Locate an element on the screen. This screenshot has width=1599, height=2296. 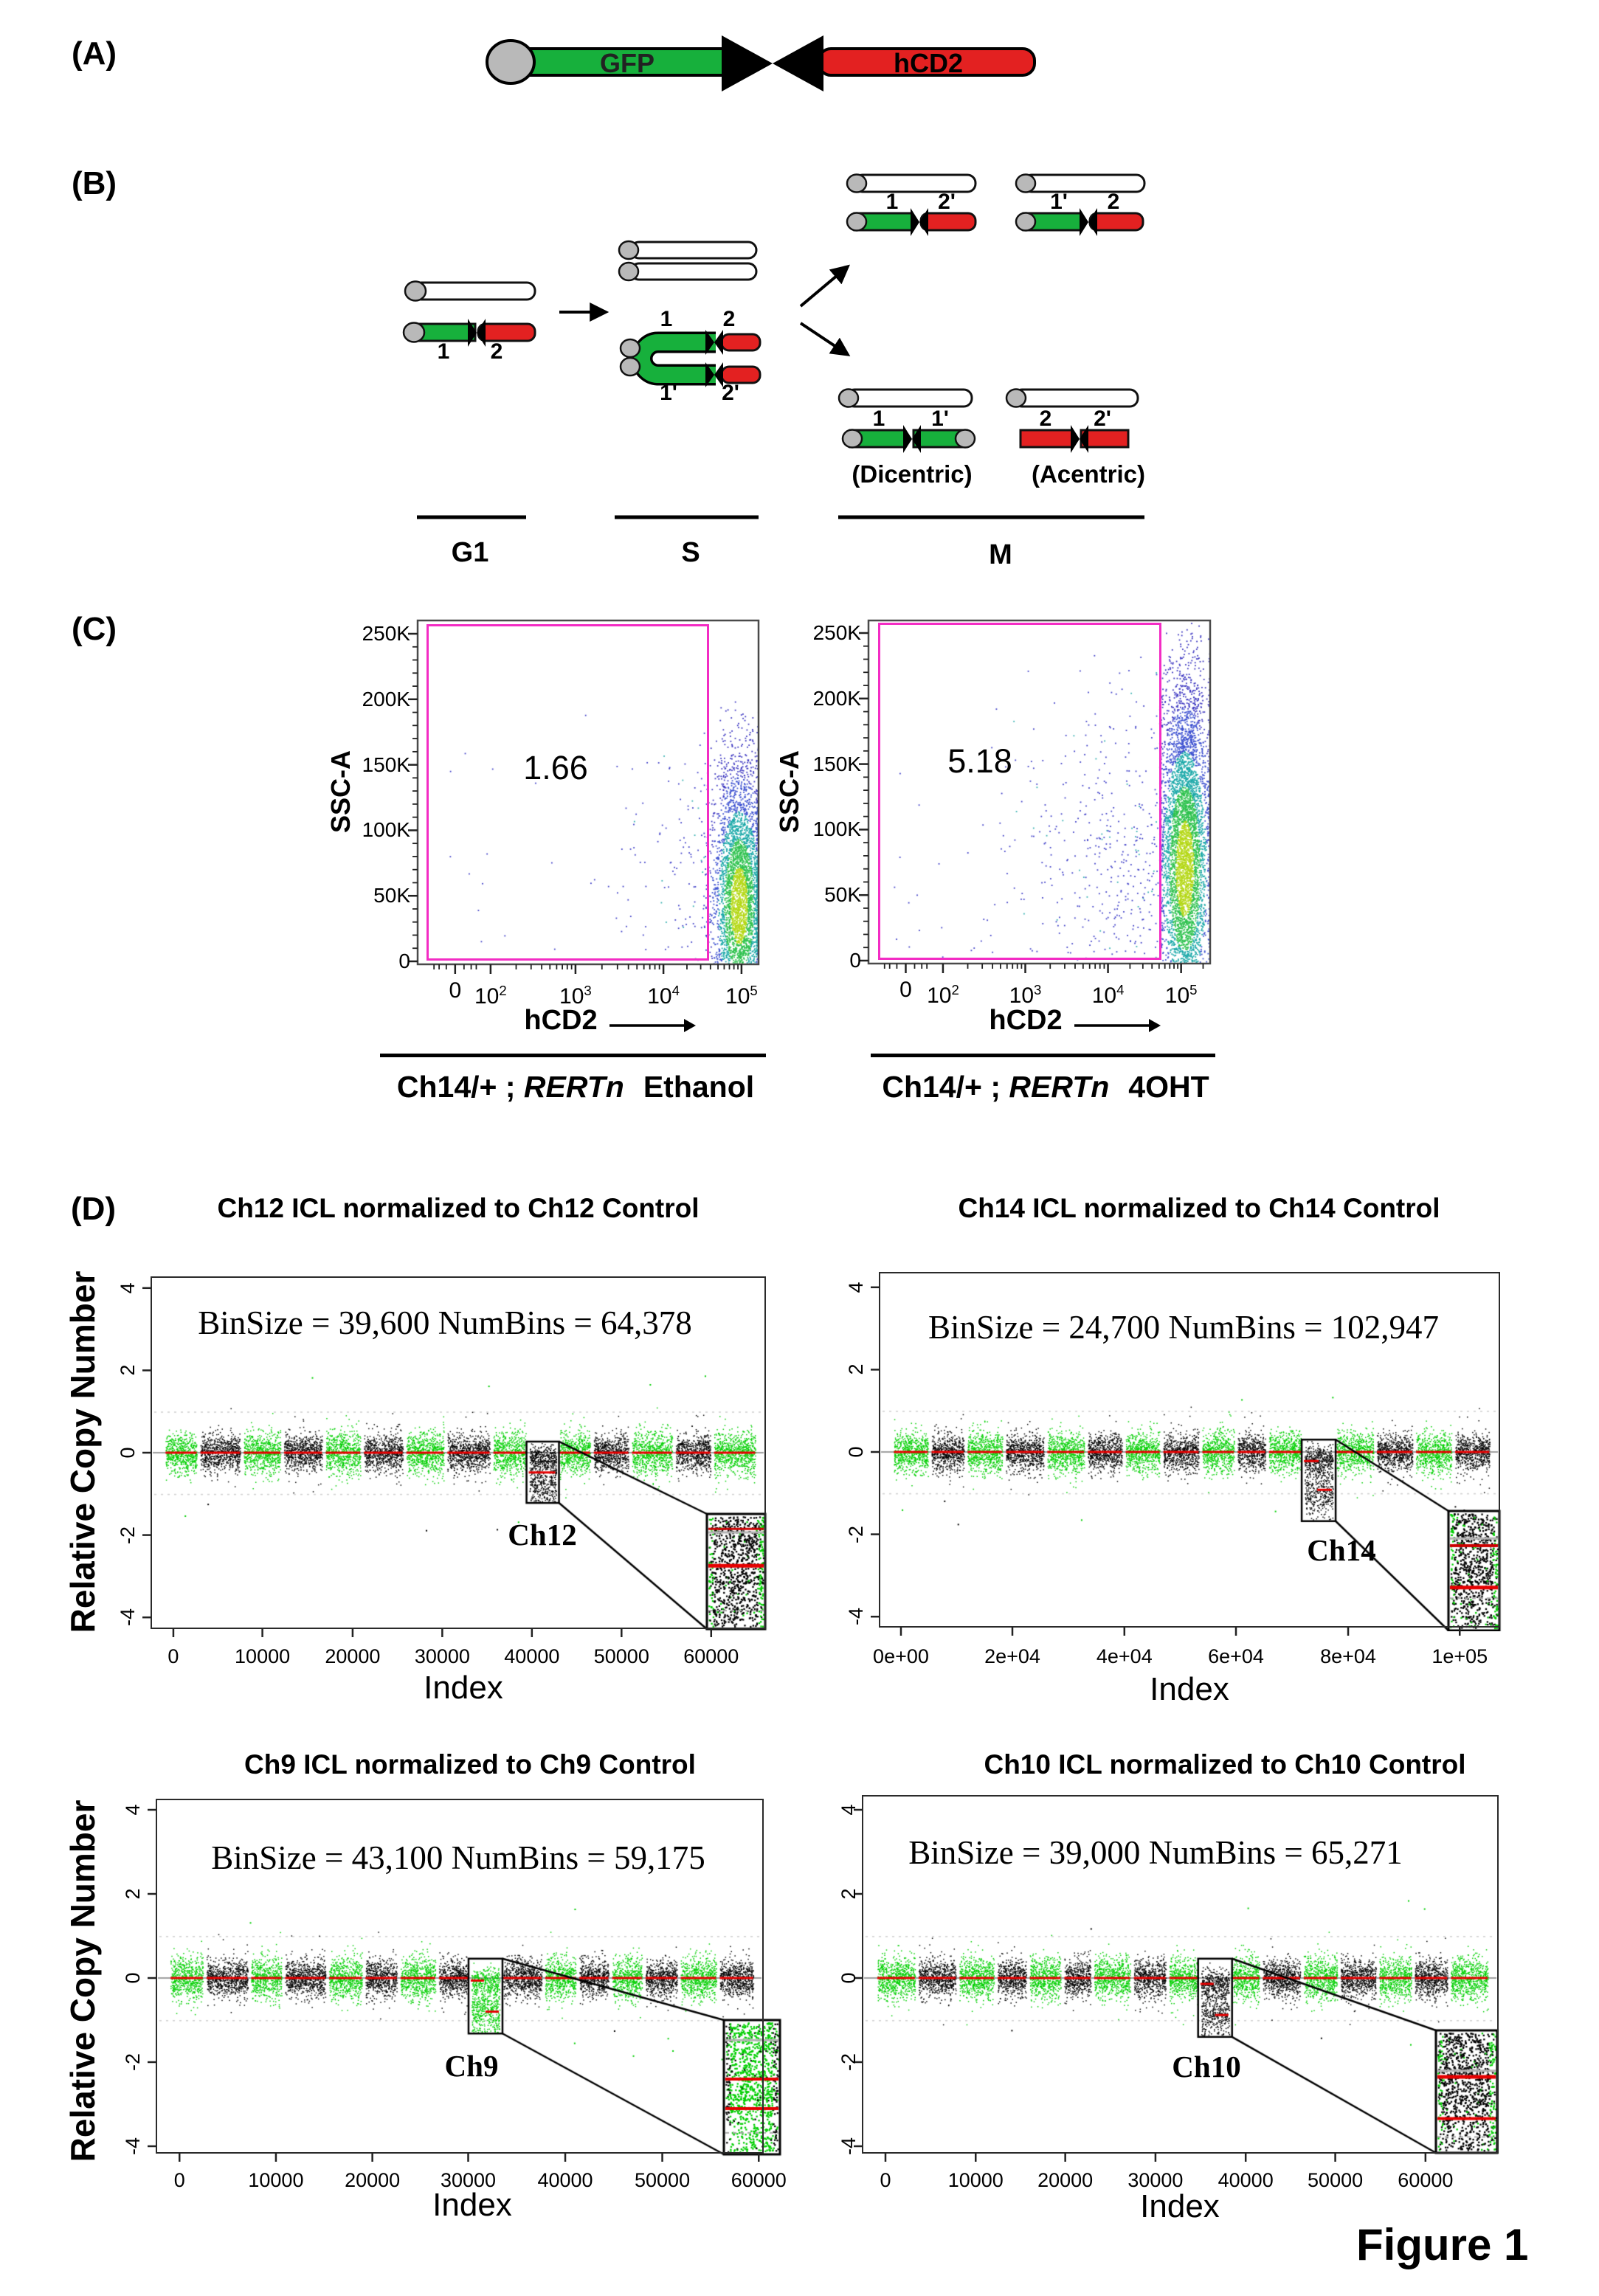
cnv-chromosome-label: Ch12 is located at coordinates (542, 1535).